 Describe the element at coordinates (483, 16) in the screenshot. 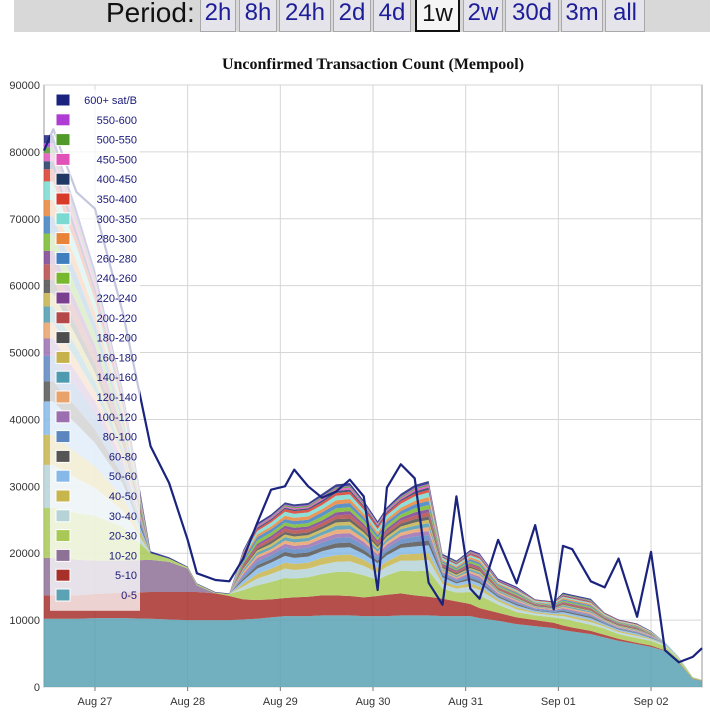

I see `period-button-2w: 2w` at that location.